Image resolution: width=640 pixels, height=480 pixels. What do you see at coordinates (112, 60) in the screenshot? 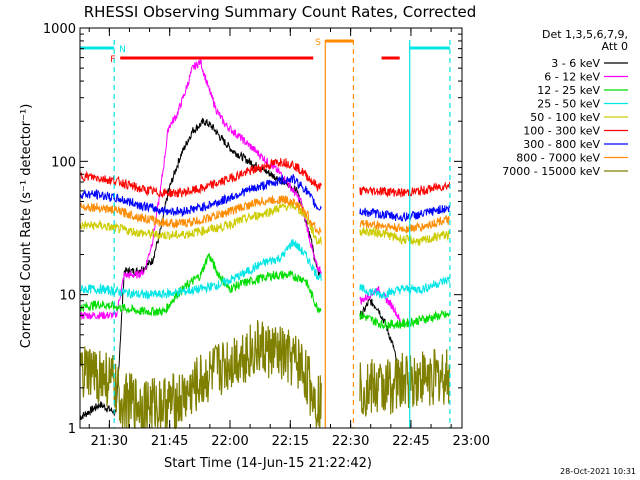
I see `flag-label-f: F` at bounding box center [112, 60].